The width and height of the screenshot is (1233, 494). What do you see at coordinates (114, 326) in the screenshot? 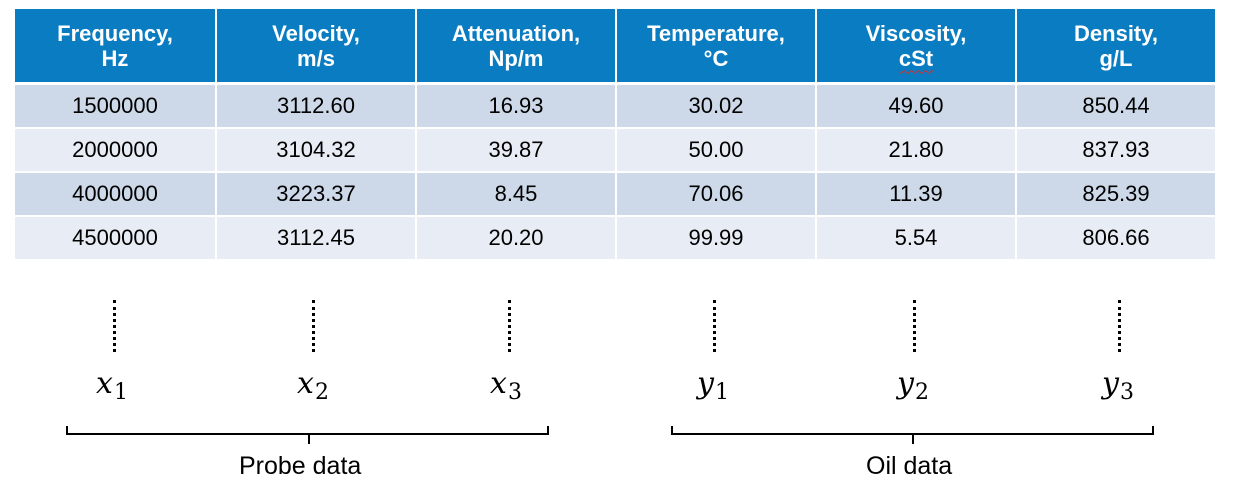
I see `dotted-connector-x1` at bounding box center [114, 326].